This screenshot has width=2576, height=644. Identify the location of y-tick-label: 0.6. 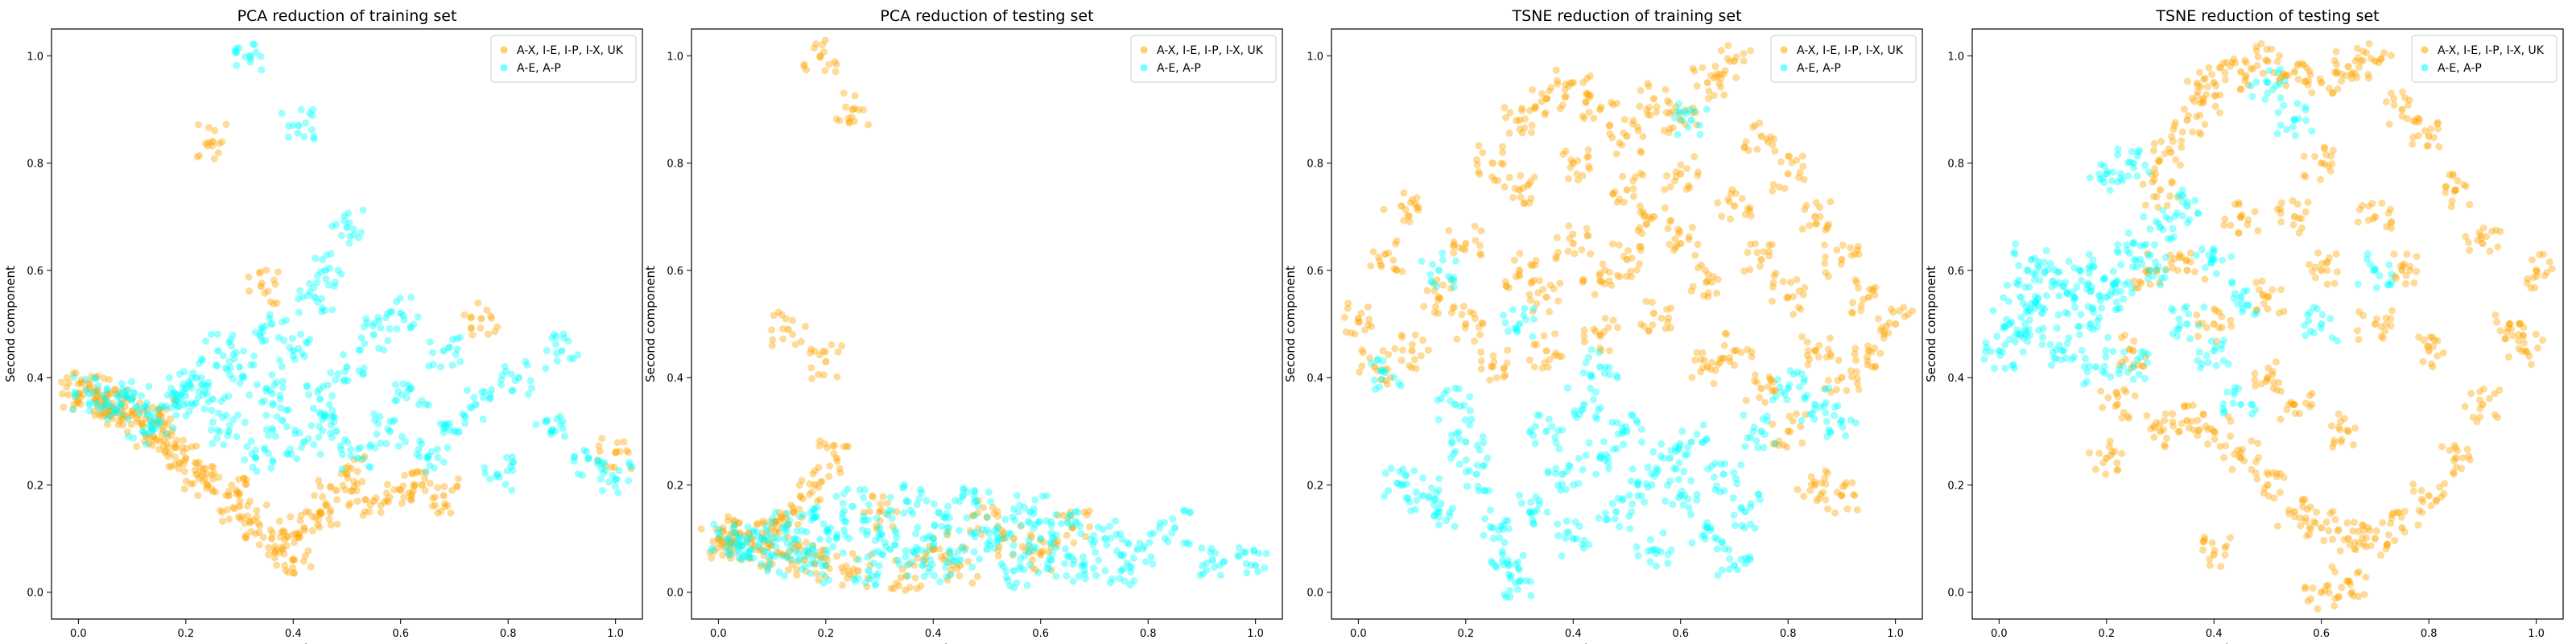
(675, 272).